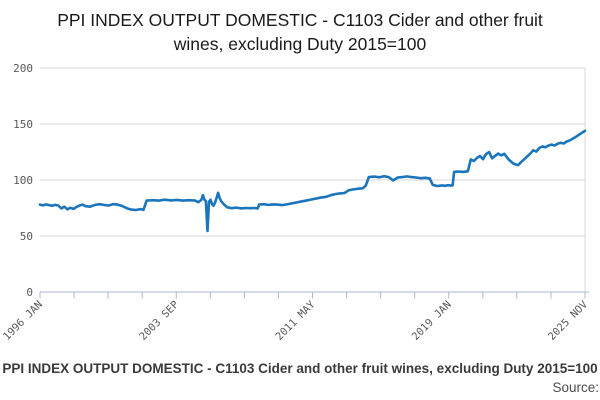 This screenshot has height=400, width=600. I want to click on x-axis-label: 1996 JAN, so click(23, 321).